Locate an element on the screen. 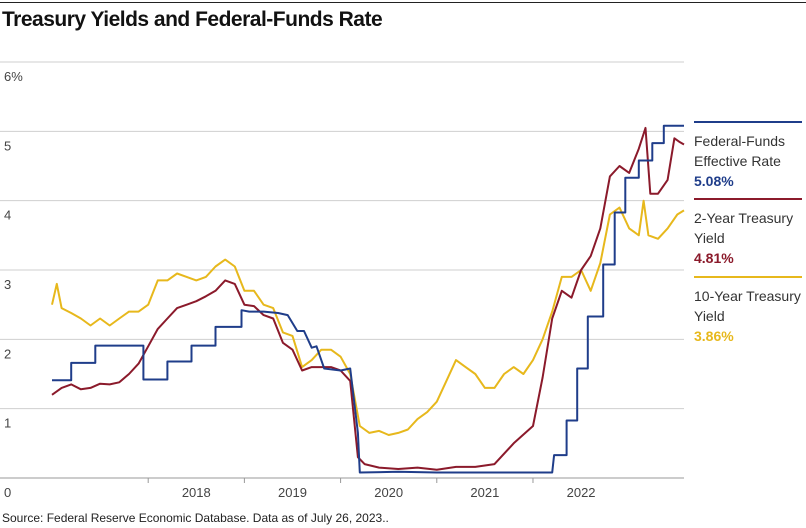 This screenshot has height=528, width=806. y-tick-label: 0 is located at coordinates (7, 492).